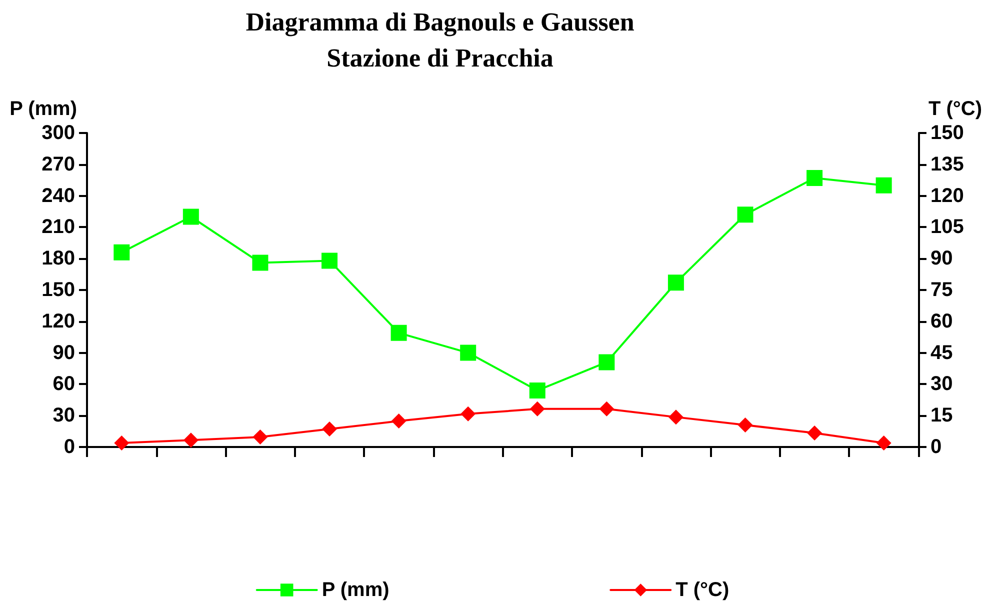  I want to click on y-tick-label: 30, so click(63, 415).